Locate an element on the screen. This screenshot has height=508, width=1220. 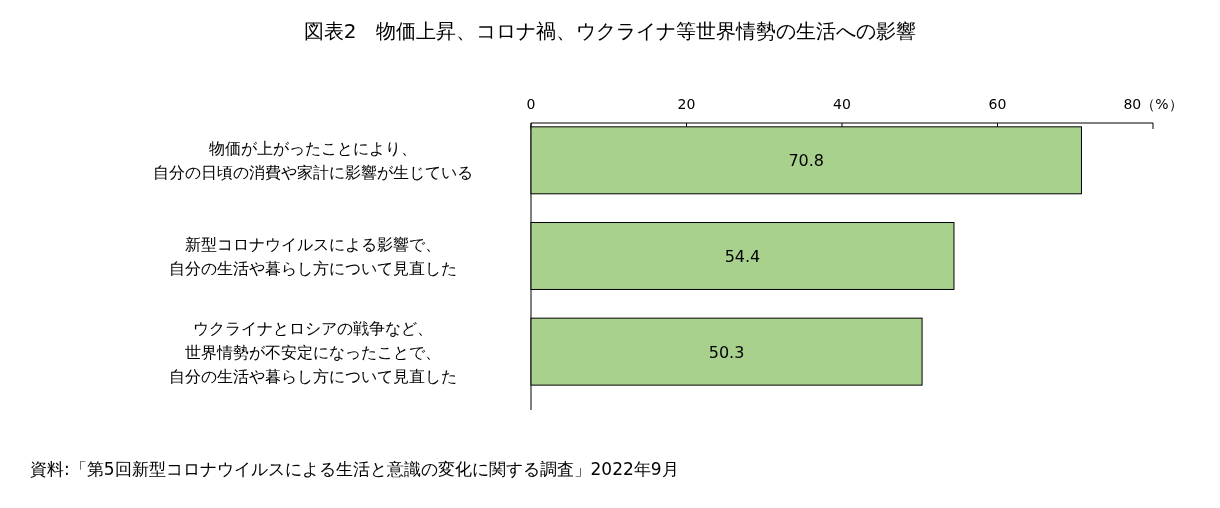
x-tick-label: 20 is located at coordinates (686, 104).